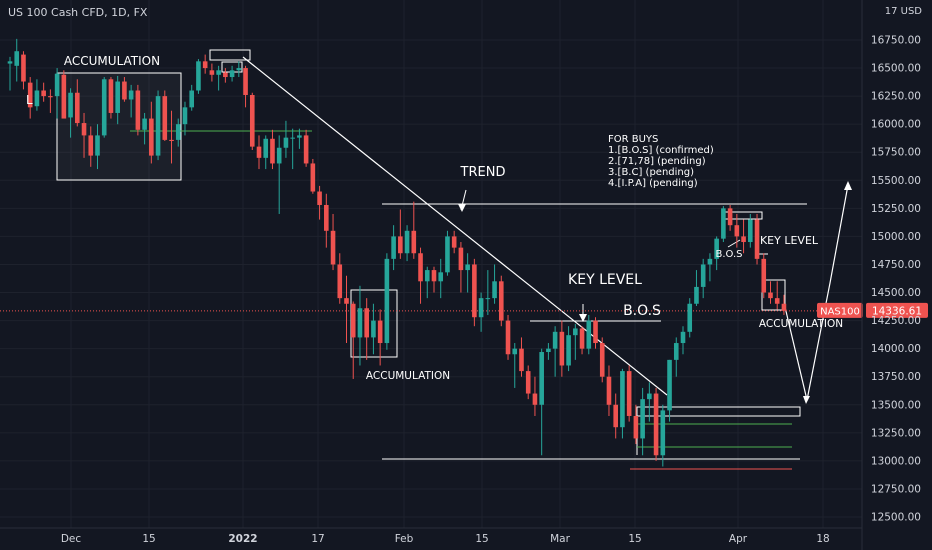 The image size is (932, 550). Describe the element at coordinates (560, 539) in the screenshot. I see `x-tick-label: Mar` at that location.